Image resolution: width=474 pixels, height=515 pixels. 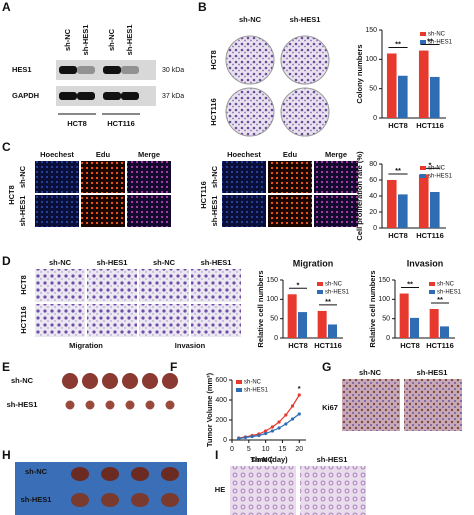 I want to click on significance-label: *, so click(x=299, y=388).